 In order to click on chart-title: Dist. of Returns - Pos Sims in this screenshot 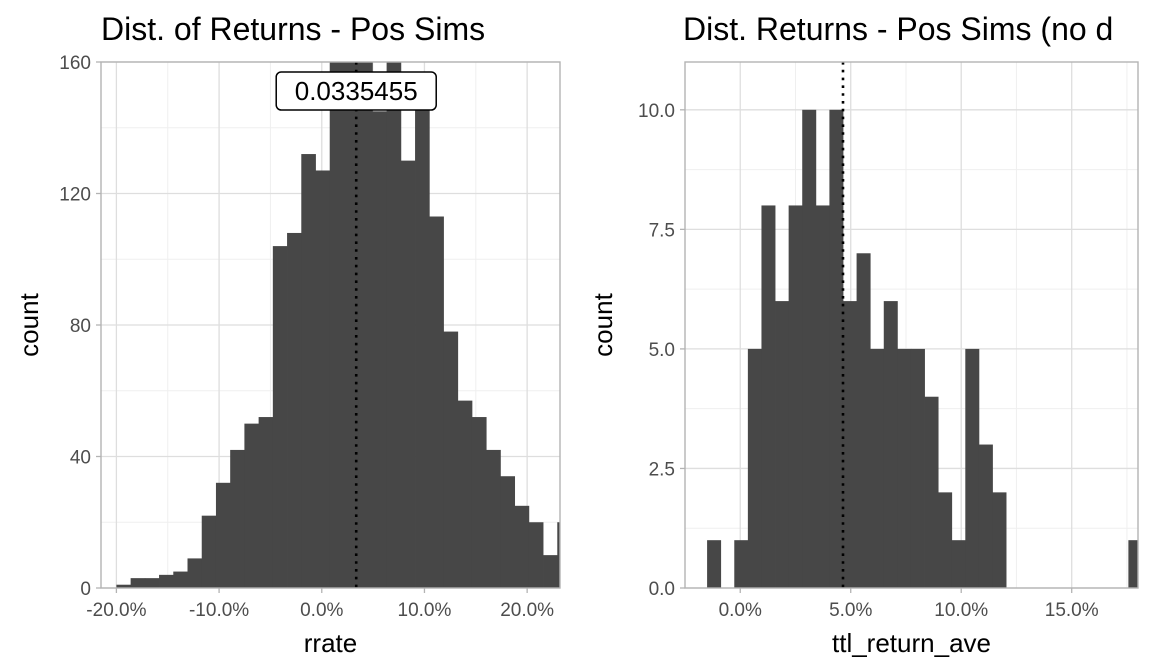, I will do `click(293, 29)`.